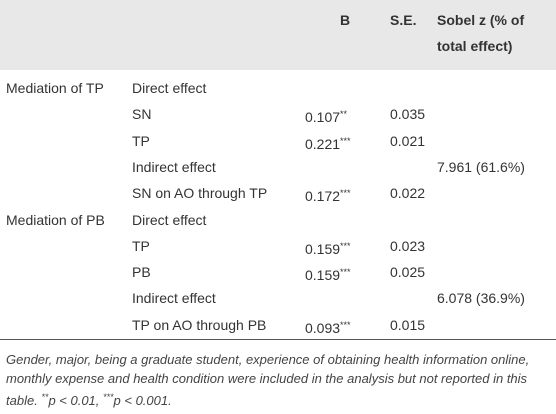  What do you see at coordinates (344, 114) in the screenshot?
I see `significance: **` at bounding box center [344, 114].